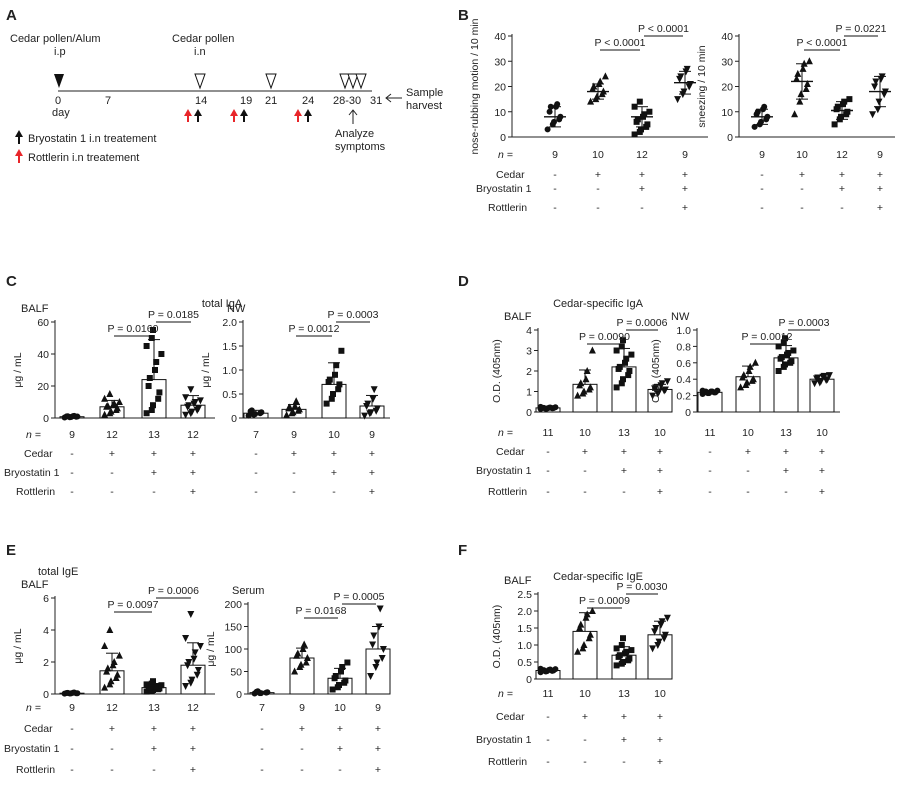  I want to click on challenge-arrowhead-day30, so click(361, 81).